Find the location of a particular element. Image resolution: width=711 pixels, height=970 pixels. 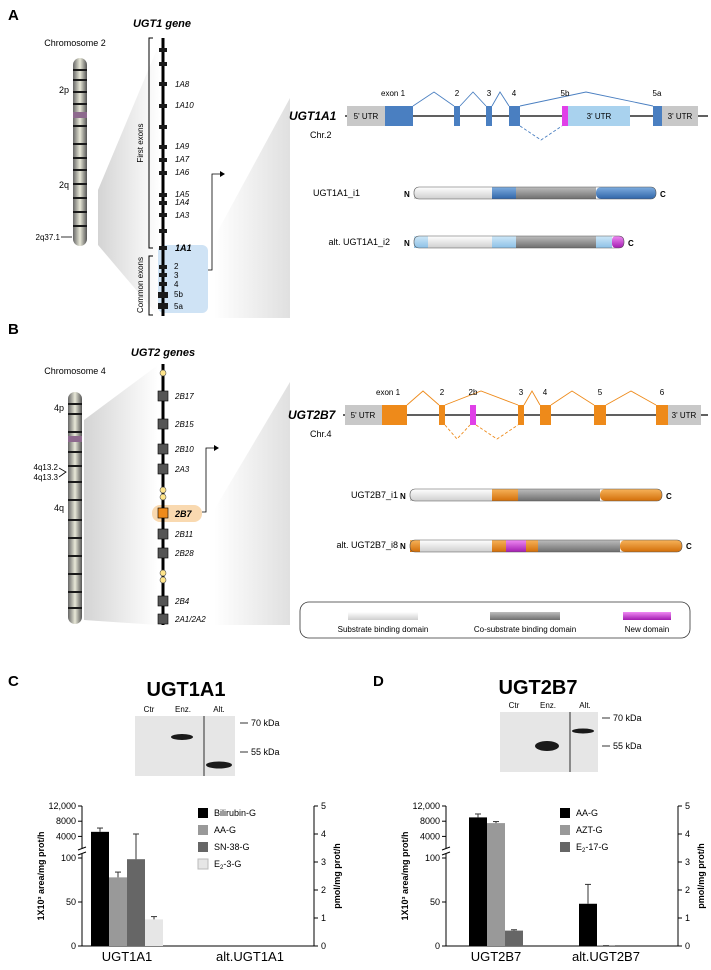

ugt2b7-arrow is located at coordinates (208, 480).